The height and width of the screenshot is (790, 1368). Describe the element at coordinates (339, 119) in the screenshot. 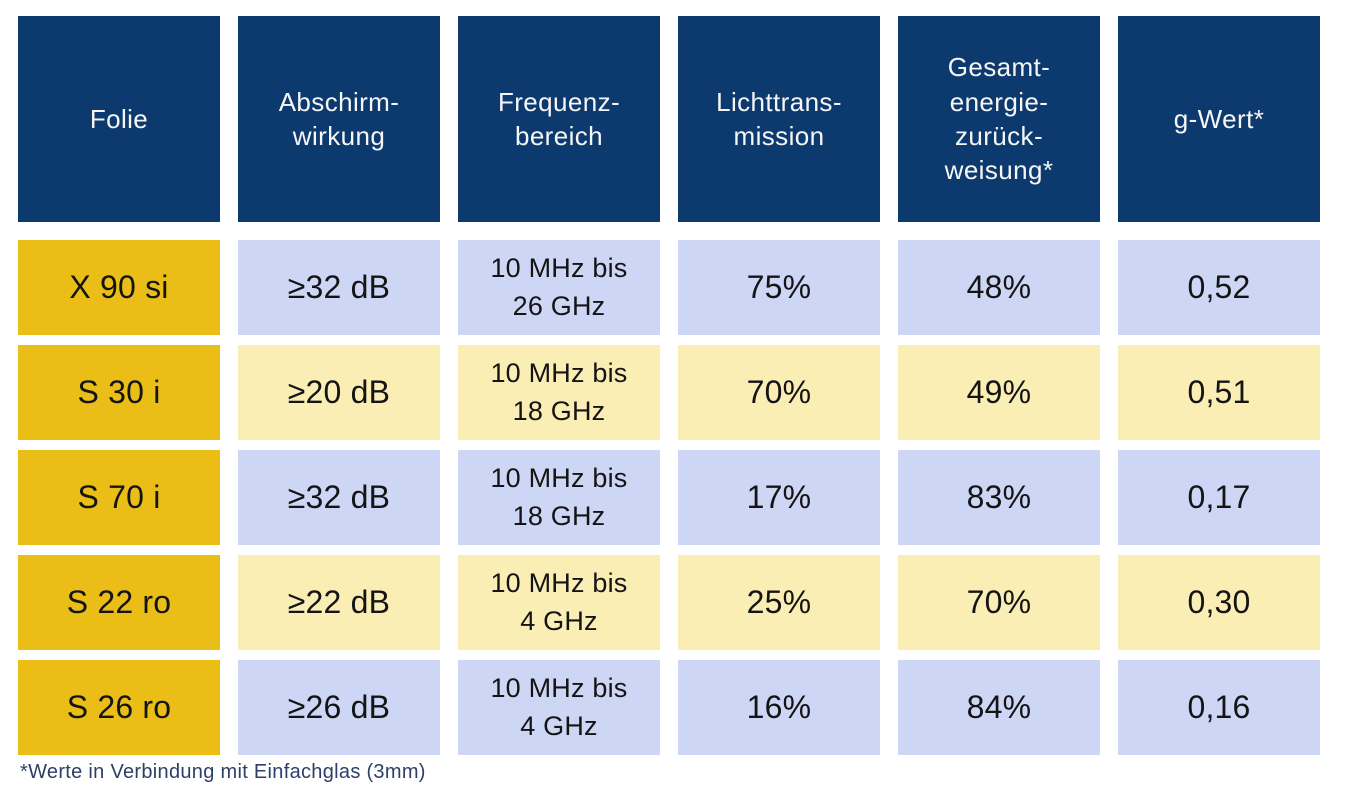

I see `column-header-abschirmwirkung: Abschirm- wirkung` at that location.